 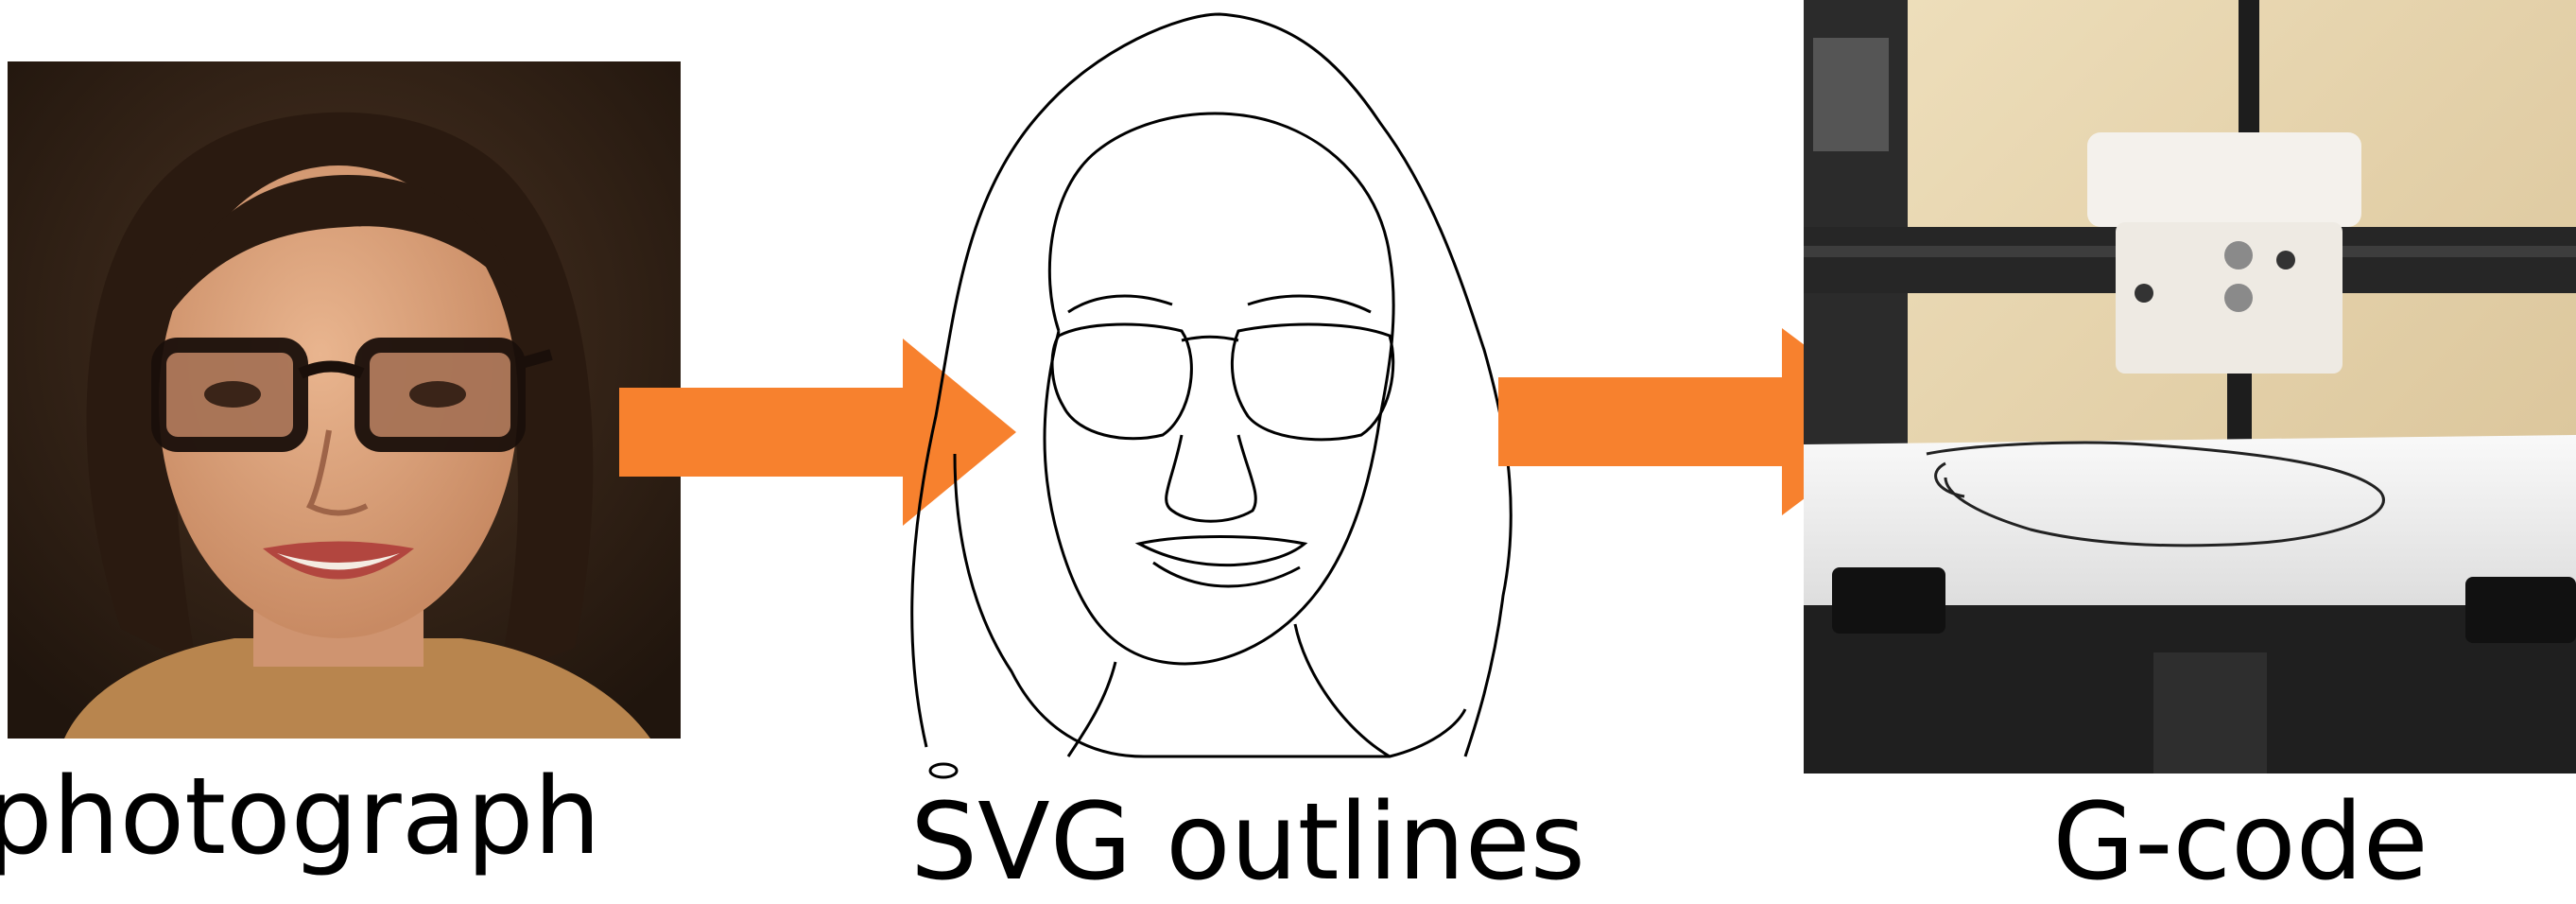 I want to click on photograph-caption: photograph, so click(x=301, y=817).